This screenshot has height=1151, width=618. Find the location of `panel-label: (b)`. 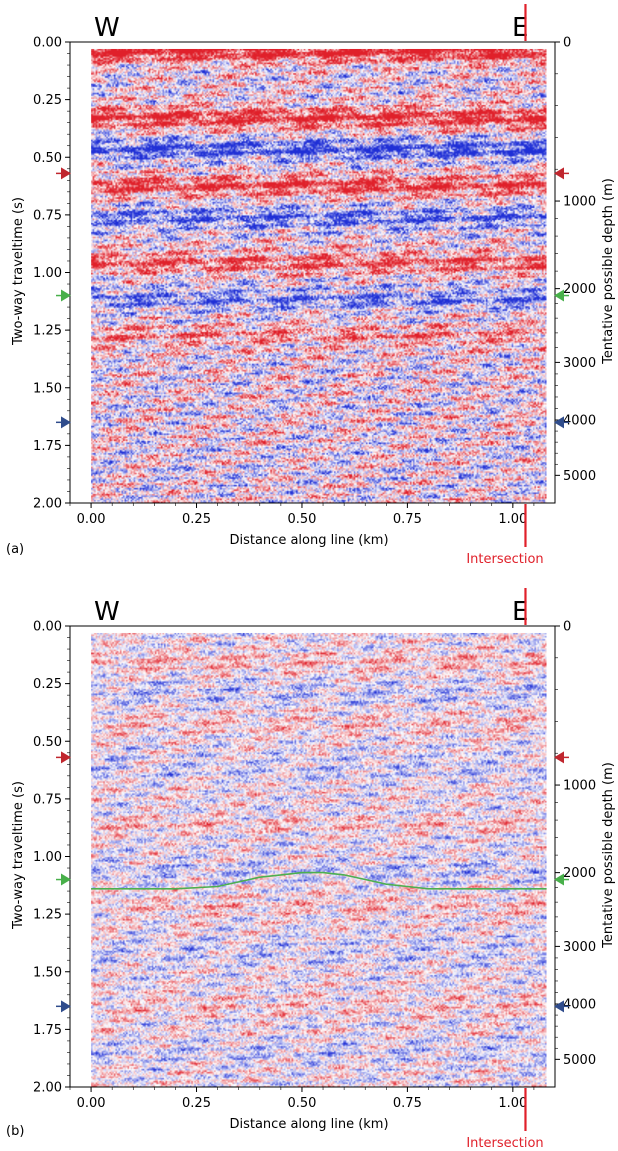

panel-label: (b) is located at coordinates (15, 1131).